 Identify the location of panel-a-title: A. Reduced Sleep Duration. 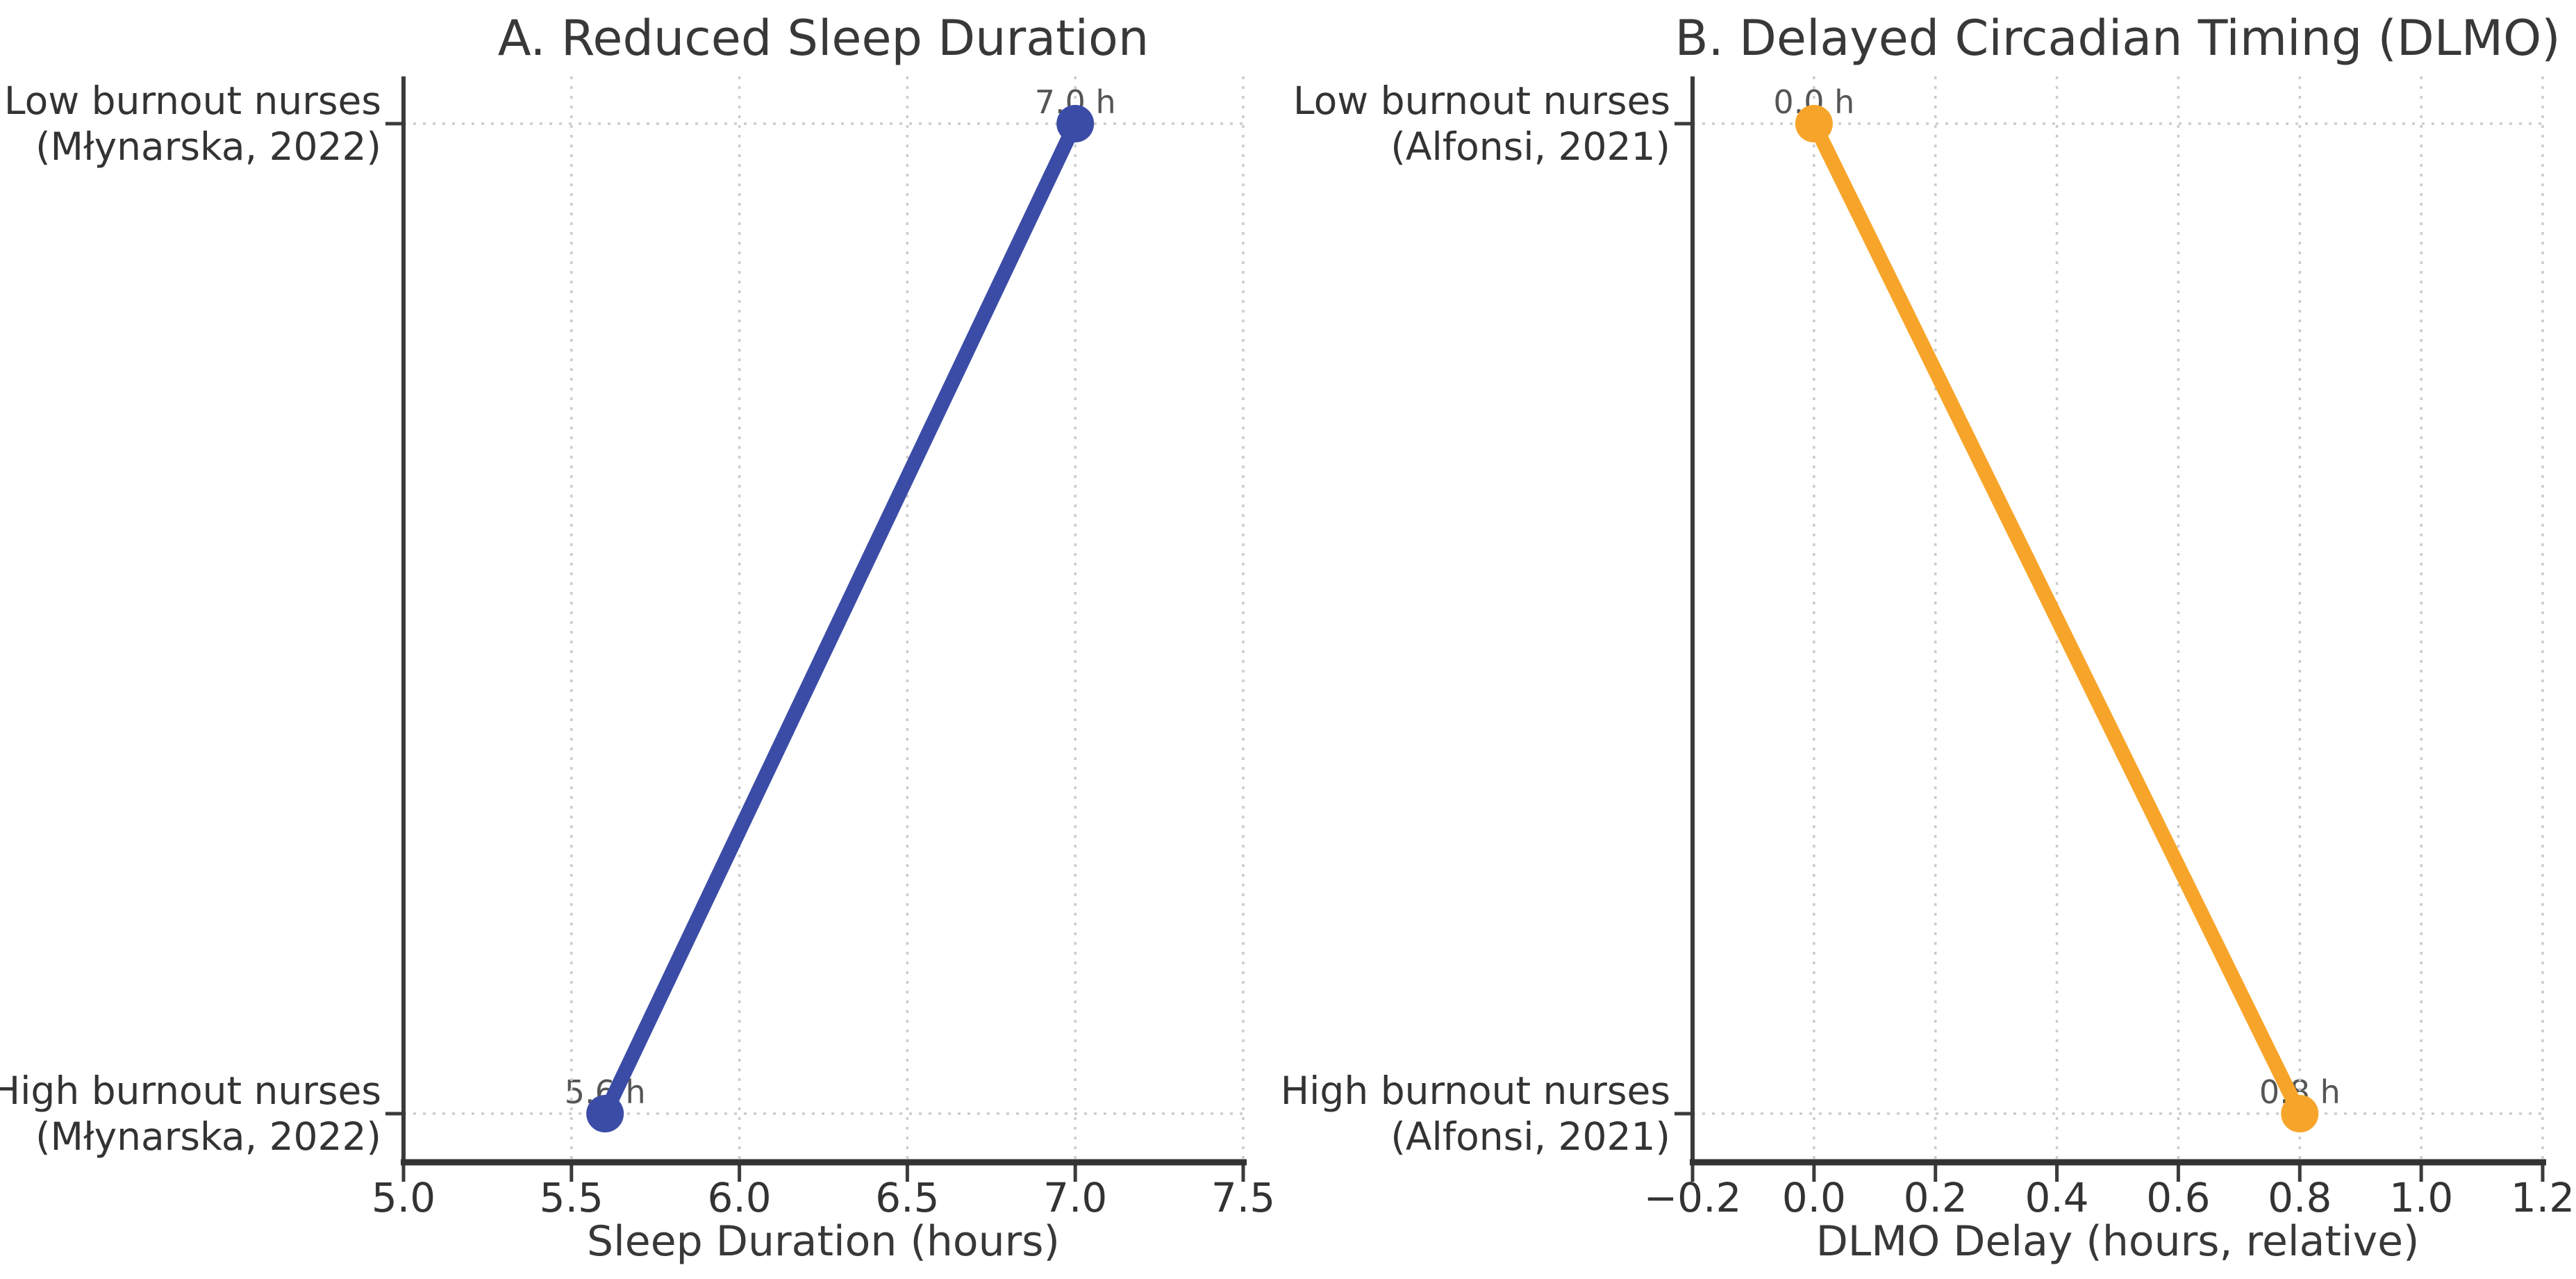
(823, 38).